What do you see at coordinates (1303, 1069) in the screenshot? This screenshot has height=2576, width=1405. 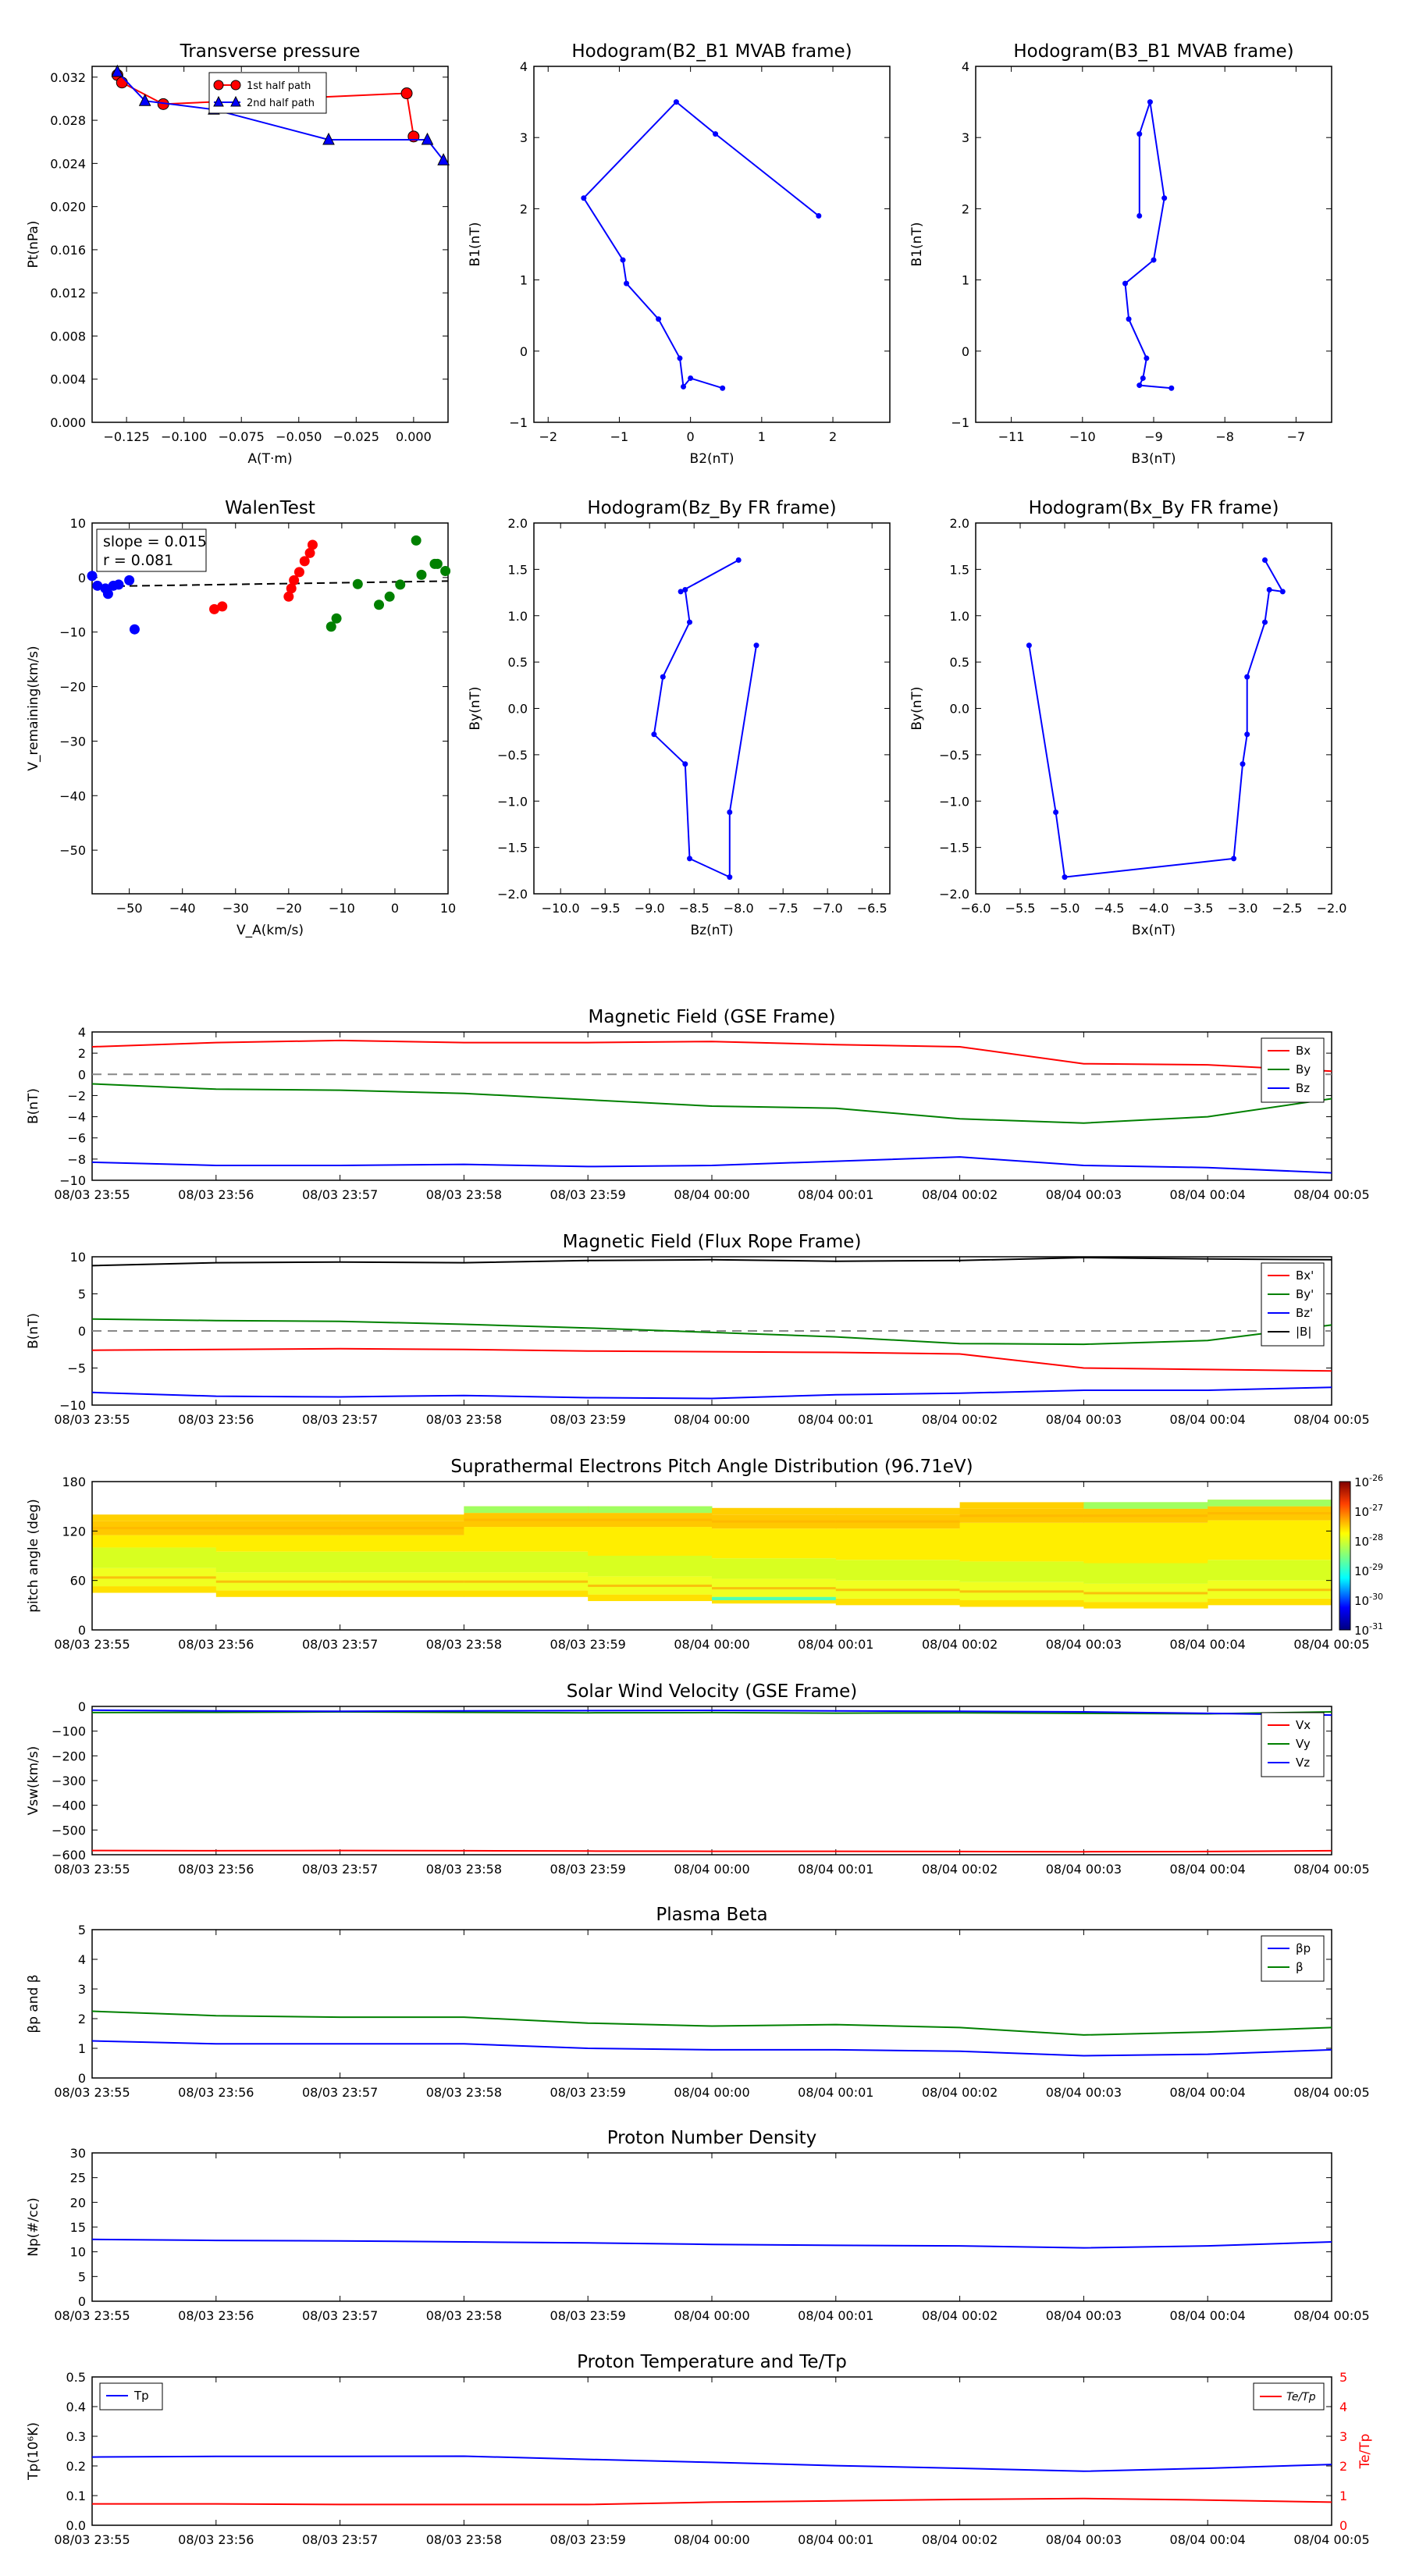 I see `bgse-legend-label: By` at bounding box center [1303, 1069].